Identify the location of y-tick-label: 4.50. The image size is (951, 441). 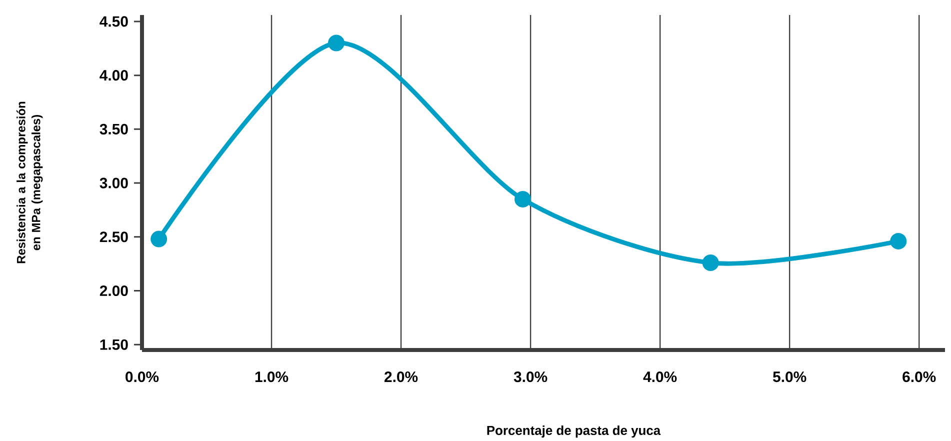
(114, 21).